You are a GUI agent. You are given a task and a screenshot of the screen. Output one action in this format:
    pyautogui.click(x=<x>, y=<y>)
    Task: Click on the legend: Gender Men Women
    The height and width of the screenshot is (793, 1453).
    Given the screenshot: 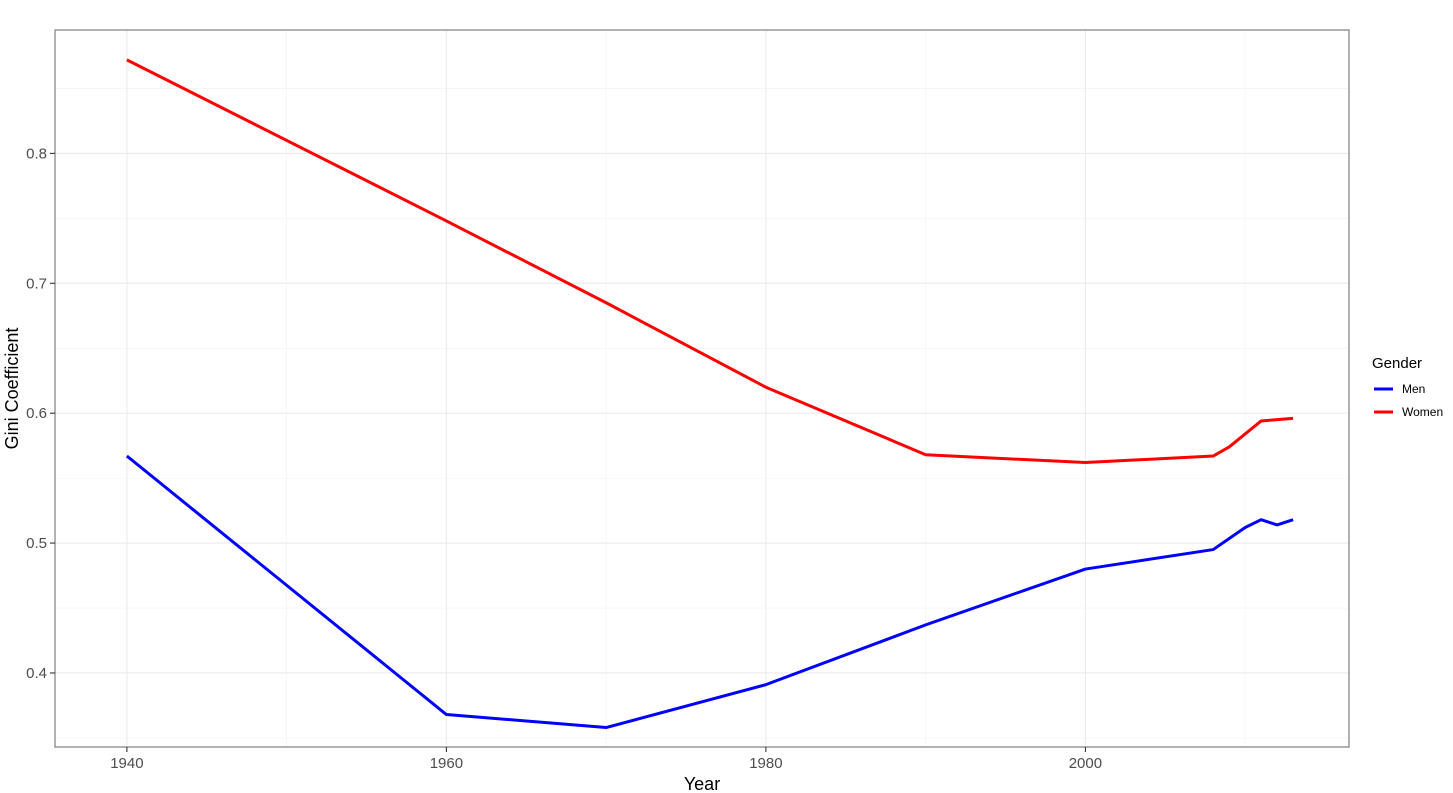 What is the action you would take?
    pyautogui.click(x=1407, y=387)
    